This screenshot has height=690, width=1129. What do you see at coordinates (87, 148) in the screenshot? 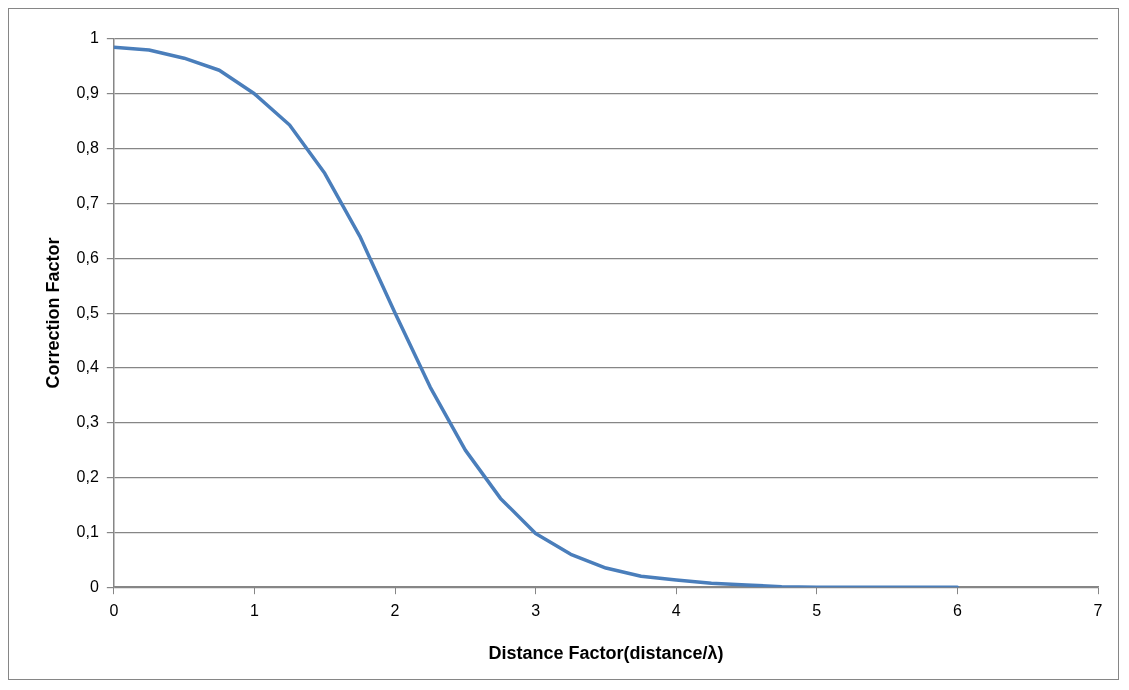
I see `y-tick-label: 0,8` at bounding box center [87, 148].